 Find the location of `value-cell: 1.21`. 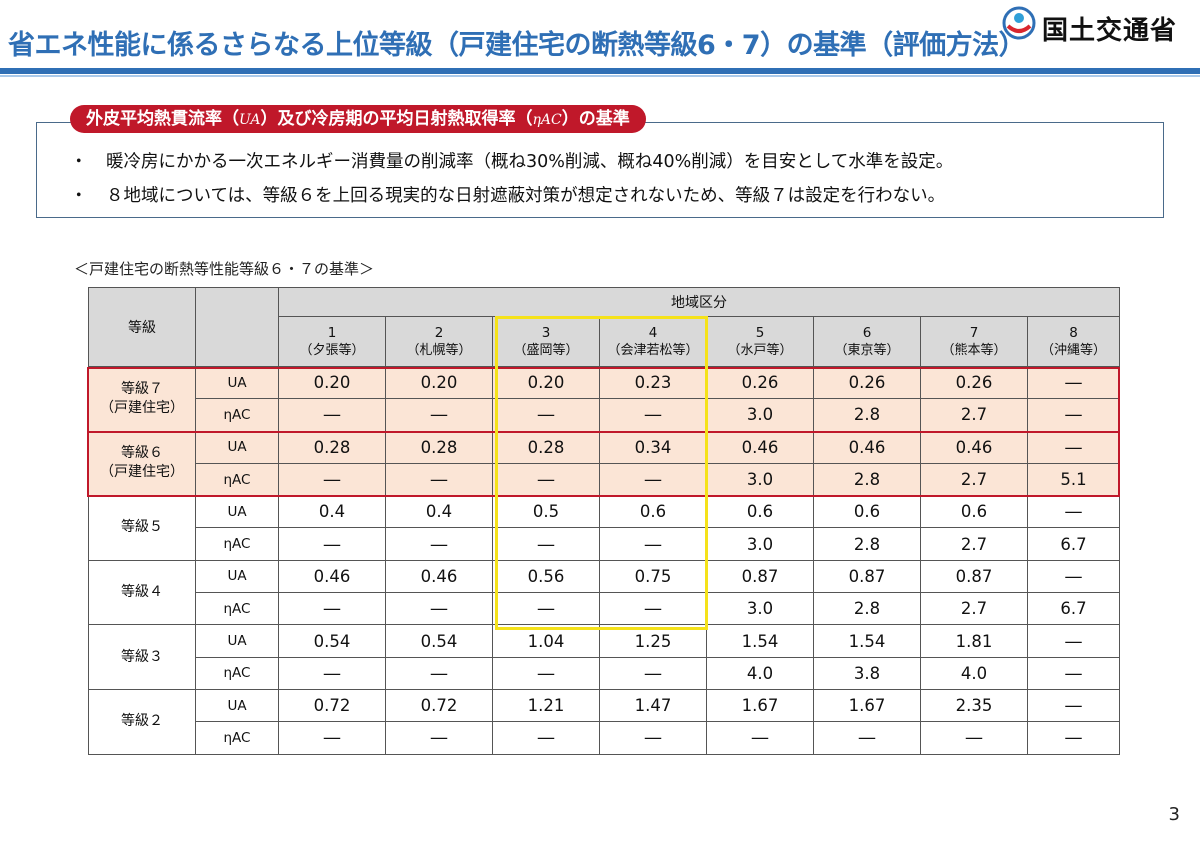

value-cell: 1.21 is located at coordinates (546, 705).